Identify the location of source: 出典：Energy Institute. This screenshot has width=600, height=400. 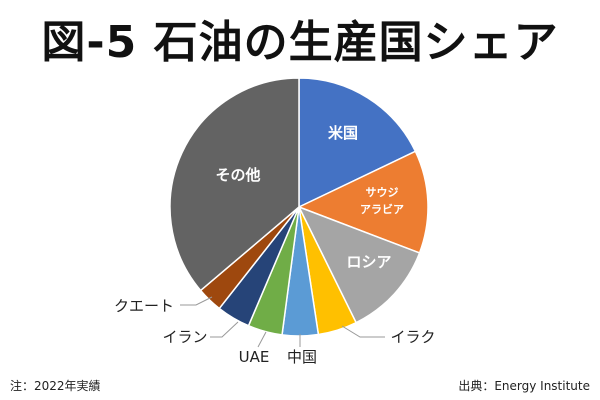
(524, 386).